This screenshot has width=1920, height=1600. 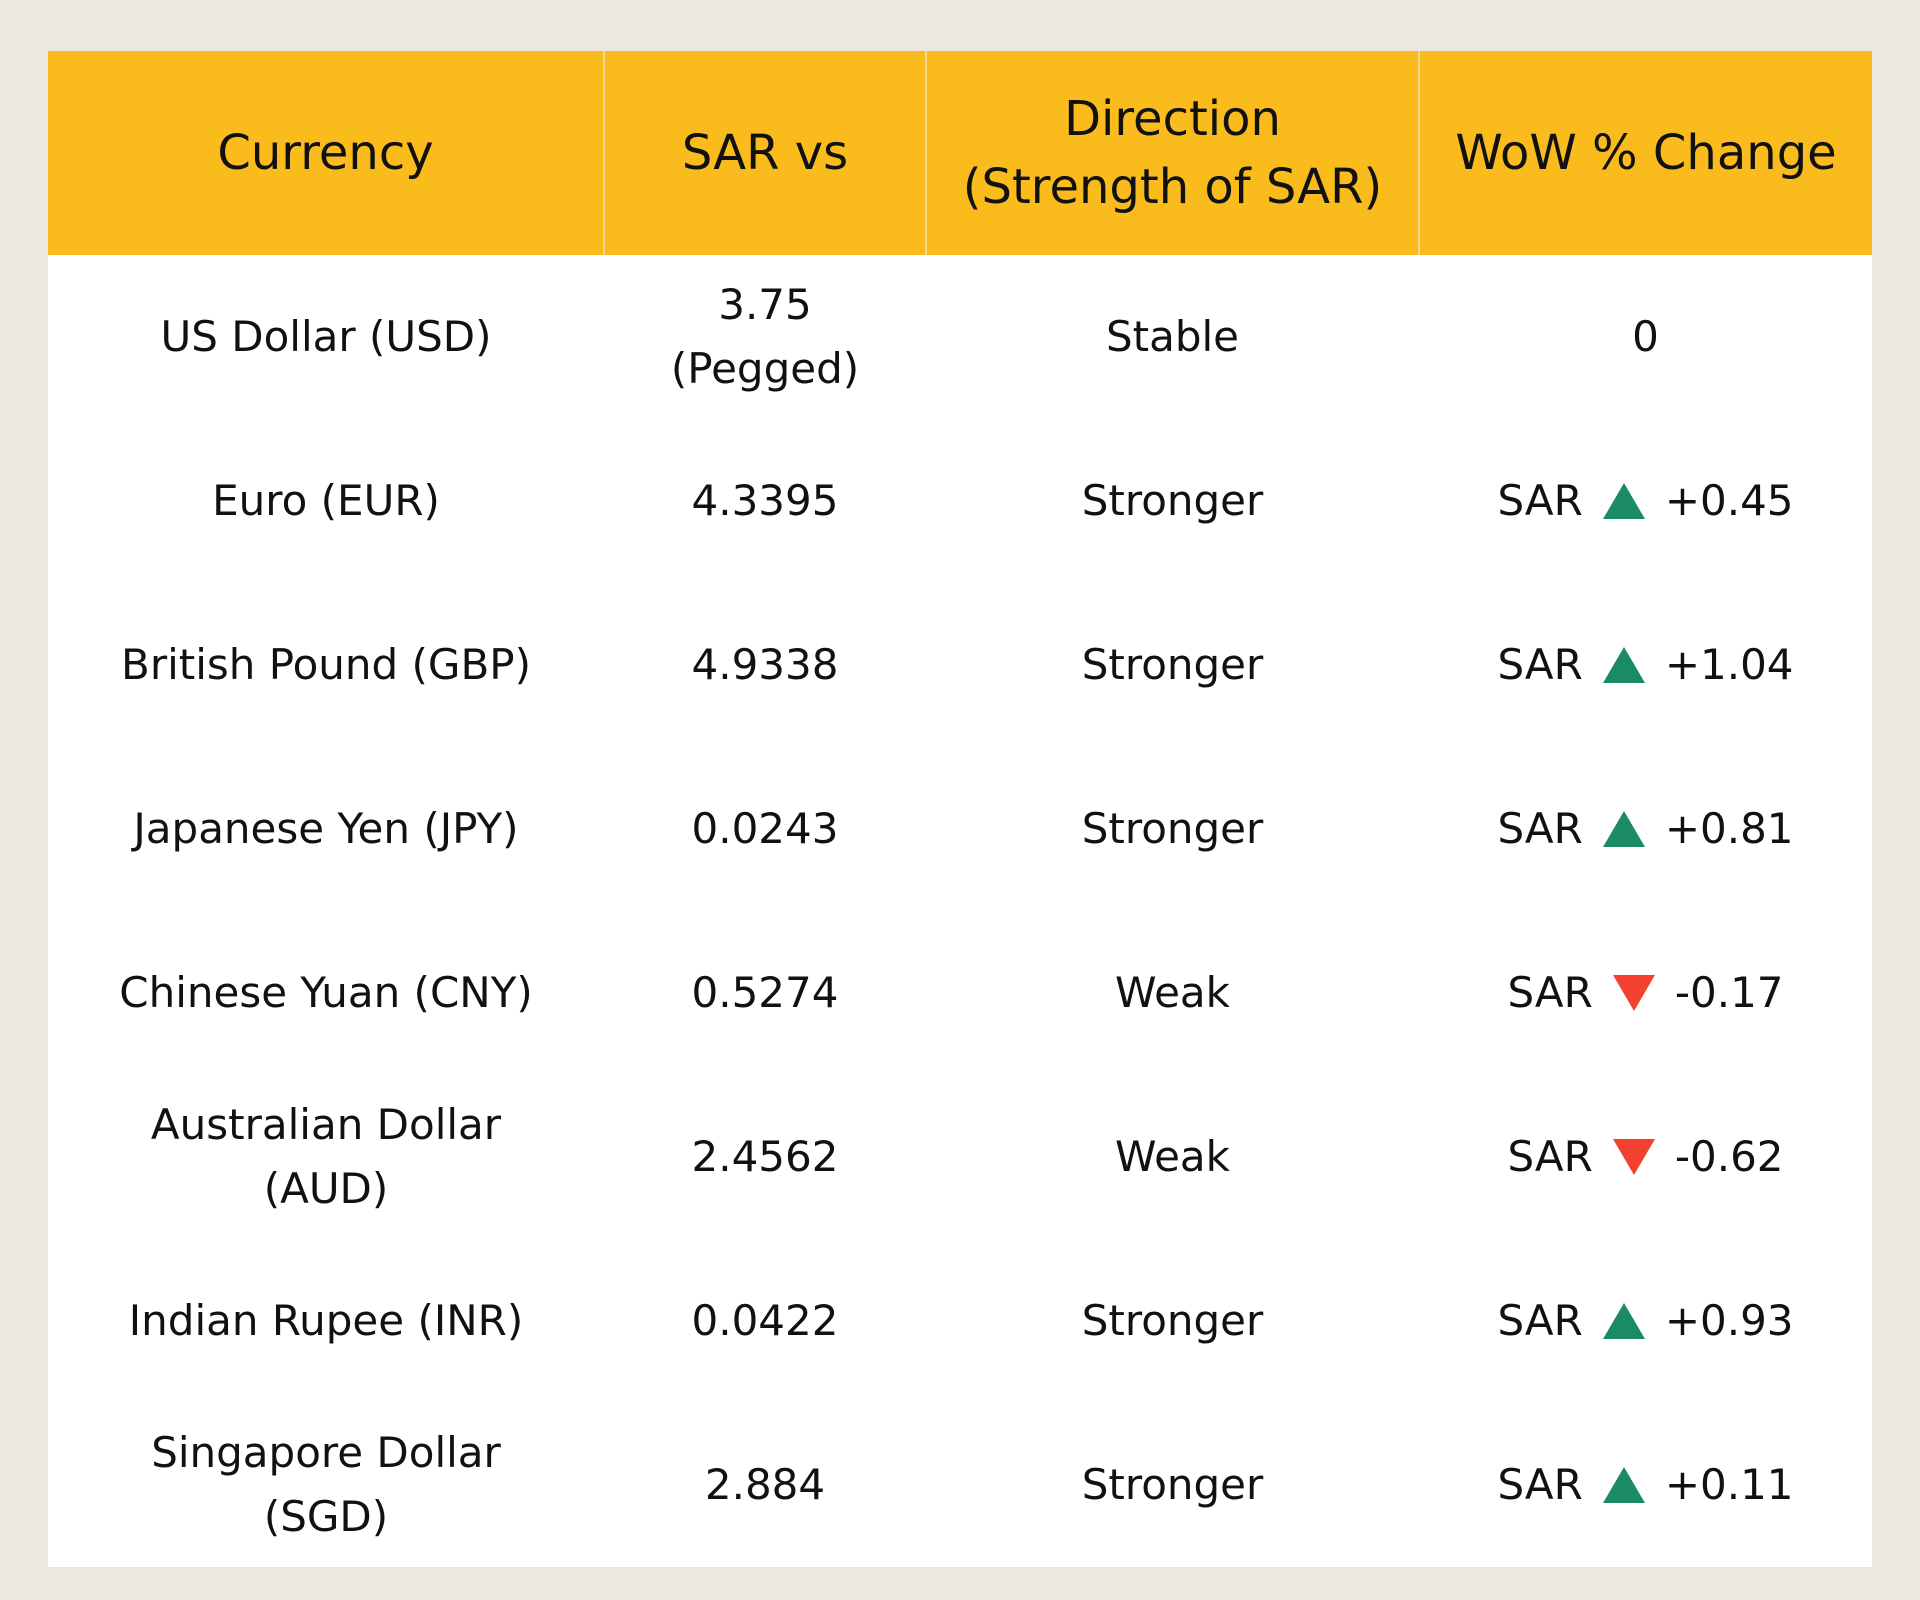 I want to click on cell-line: Australian Dollar, so click(x=326, y=1124).